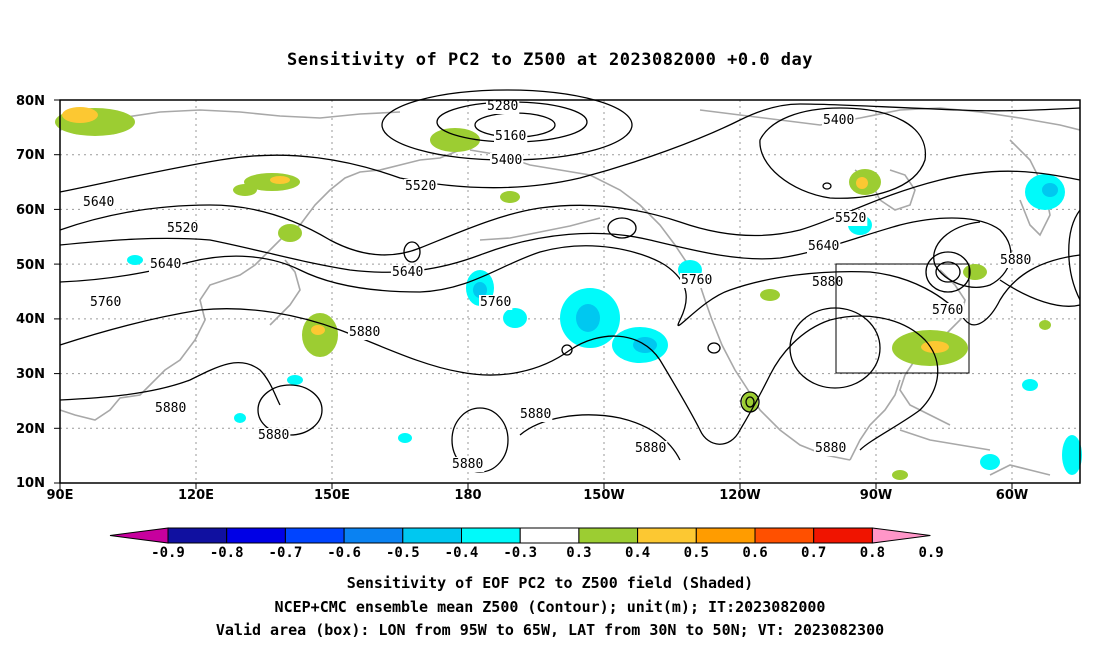 This screenshot has width=1100, height=650. What do you see at coordinates (30, 483) in the screenshot?
I see `lat-label: 10N` at bounding box center [30, 483].